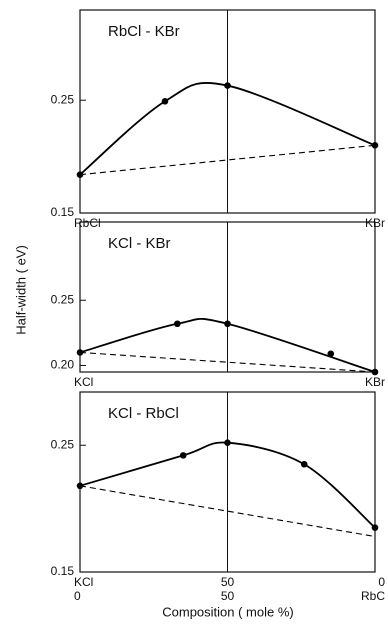 The height and width of the screenshot is (624, 388). I want to click on x-tick-label: RbCl, so click(87, 223).